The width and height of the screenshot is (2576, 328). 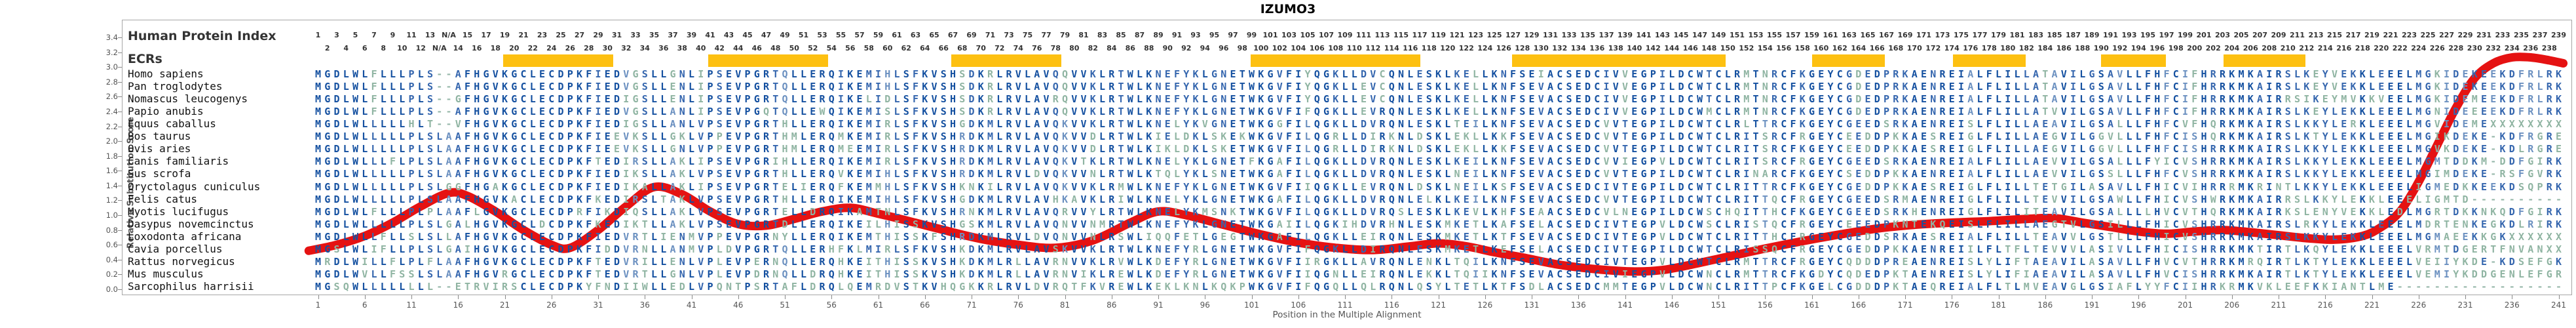 I want to click on y-tick-label: 3.4, so click(x=111, y=37).